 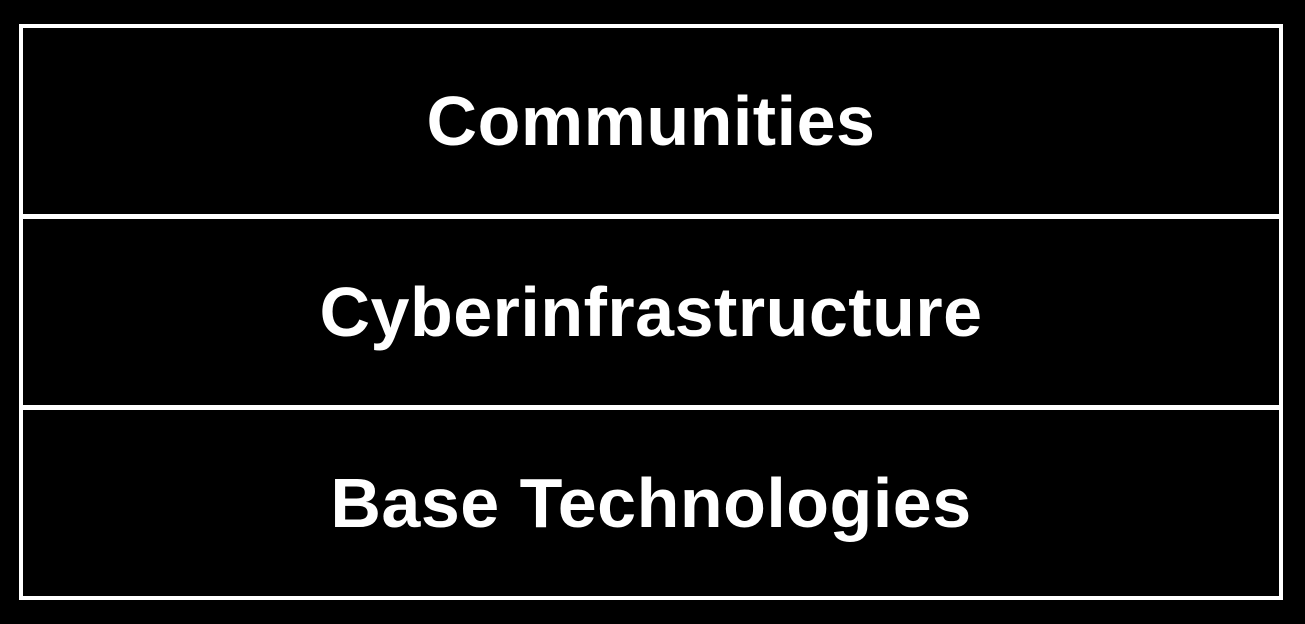 I want to click on layer-label: Cyberinfrastructure, so click(x=651, y=312).